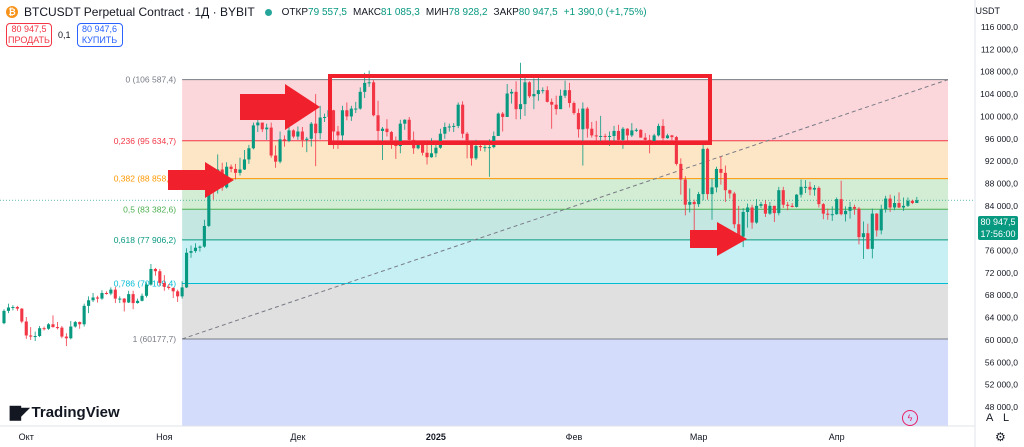 This screenshot has height=447, width=1024. Describe the element at coordinates (999, 116) in the screenshot. I see `price-tick-label: 100 000,0` at that location.